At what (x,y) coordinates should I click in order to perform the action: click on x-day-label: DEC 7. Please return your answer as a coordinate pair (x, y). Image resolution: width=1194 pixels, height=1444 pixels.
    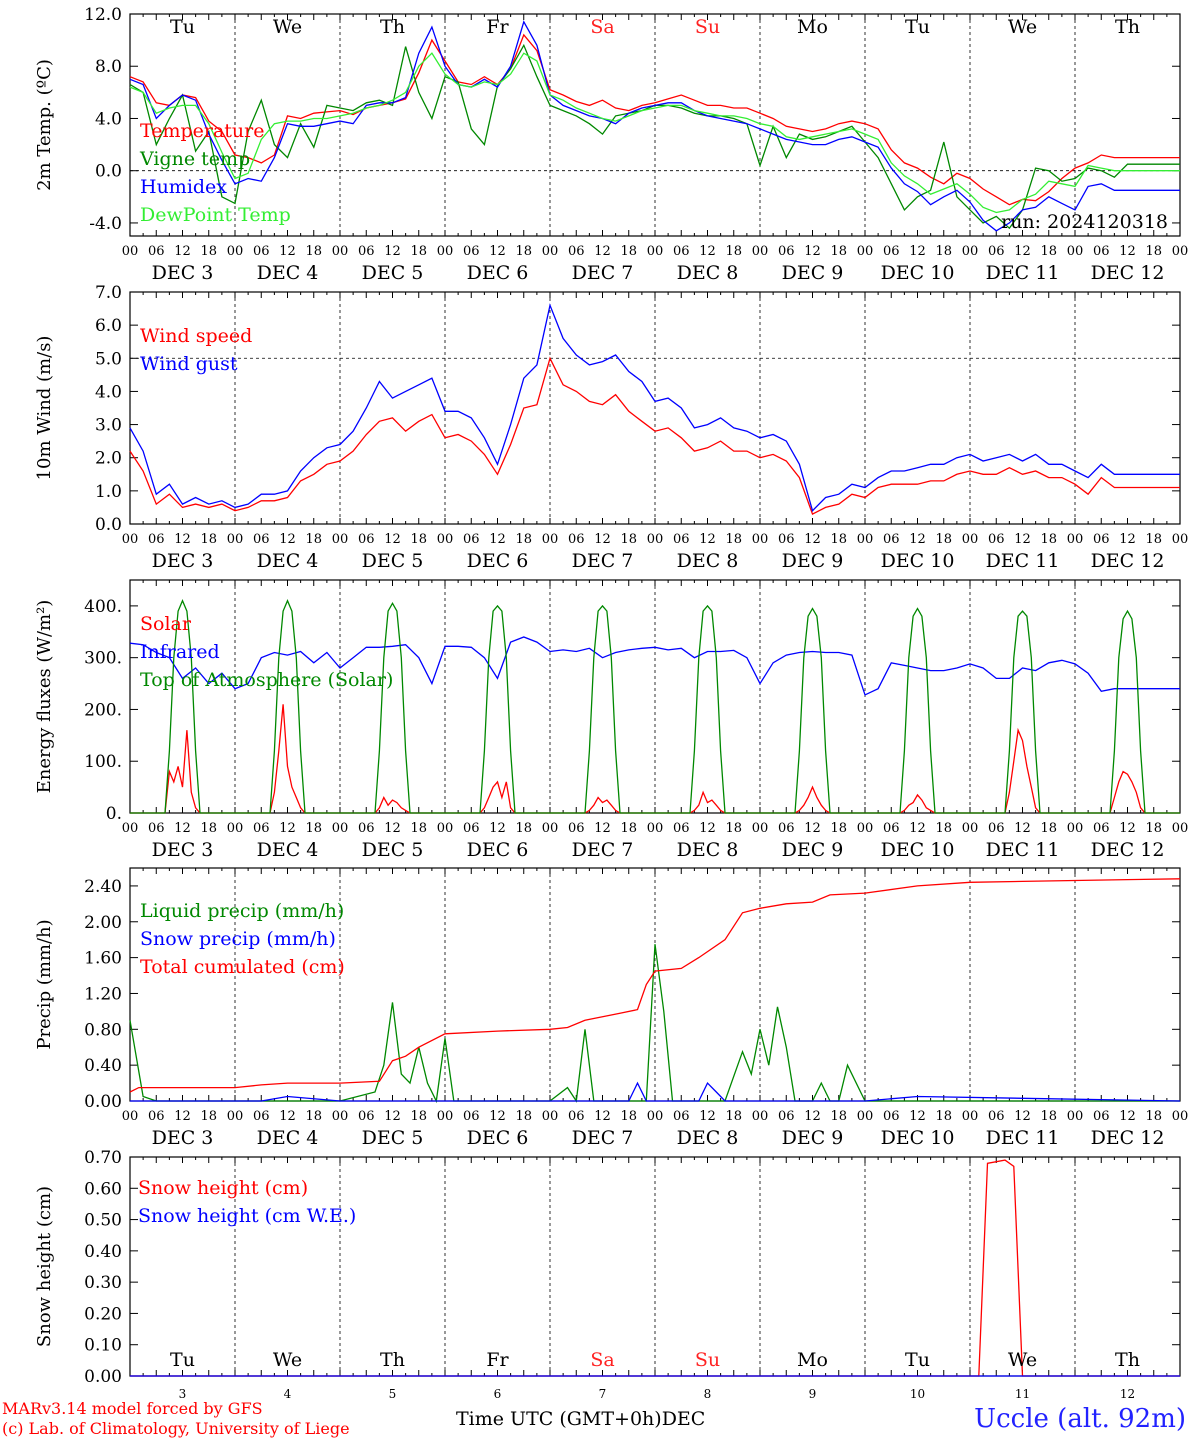
    Looking at the image, I should click on (603, 1138).